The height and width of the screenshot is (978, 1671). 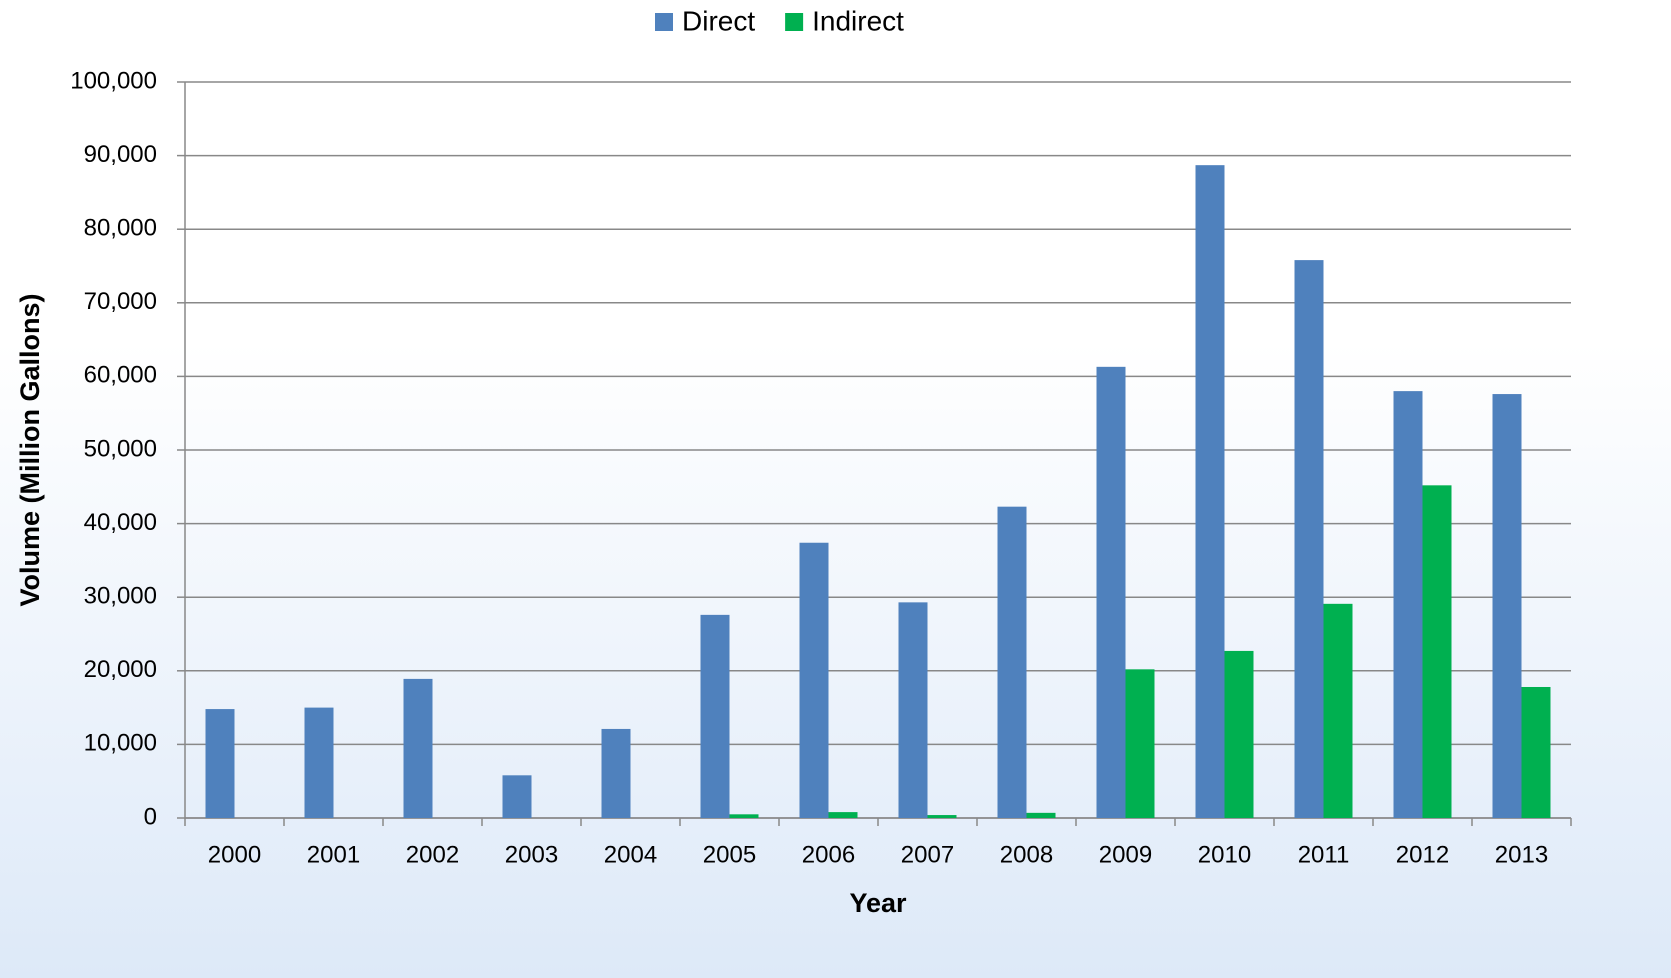 What do you see at coordinates (120, 669) in the screenshot?
I see `y-tick-label: 20,000` at bounding box center [120, 669].